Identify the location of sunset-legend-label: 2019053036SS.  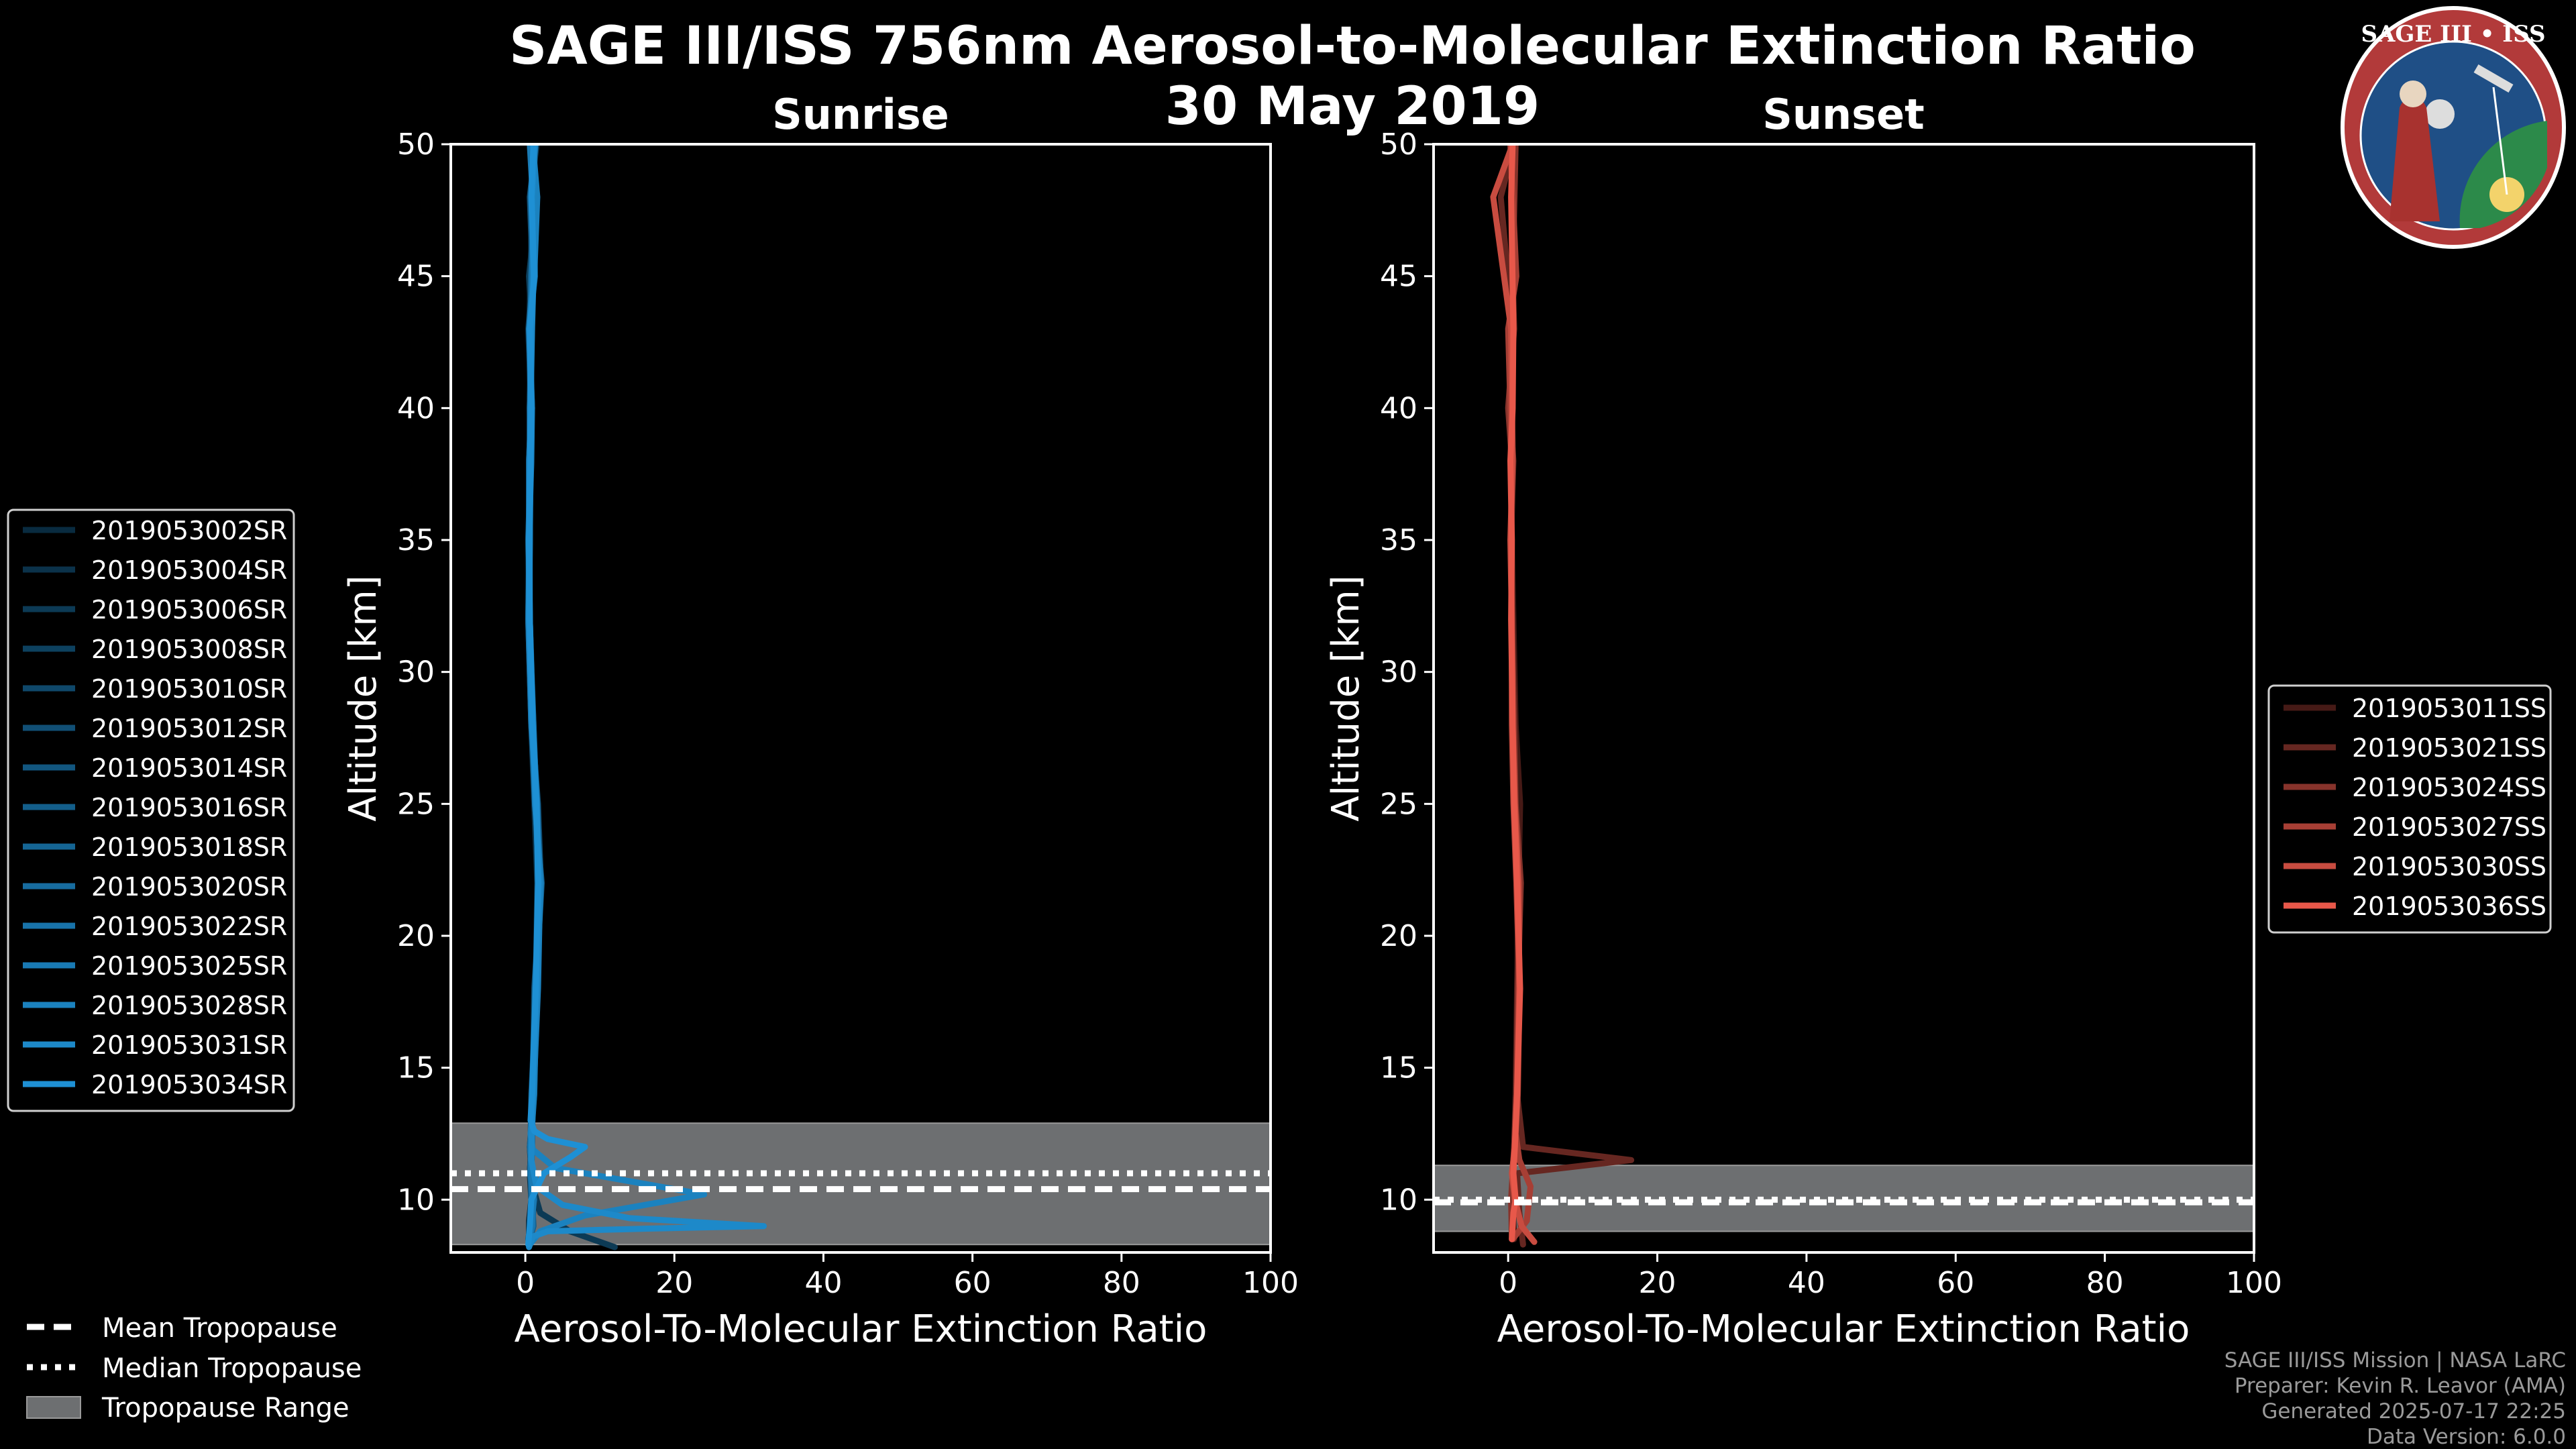
(2449, 906).